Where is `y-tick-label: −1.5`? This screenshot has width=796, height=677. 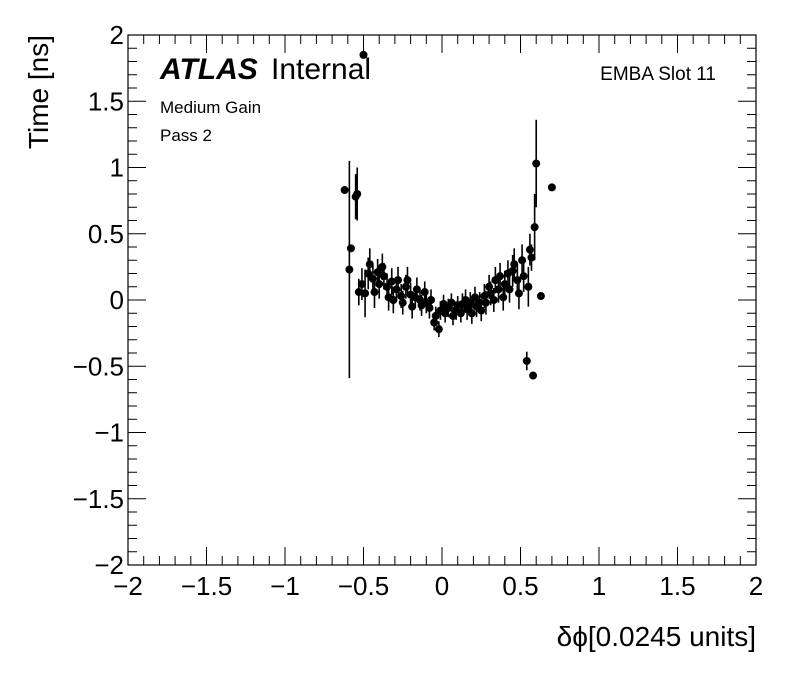 y-tick-label: −1.5 is located at coordinates (98, 499).